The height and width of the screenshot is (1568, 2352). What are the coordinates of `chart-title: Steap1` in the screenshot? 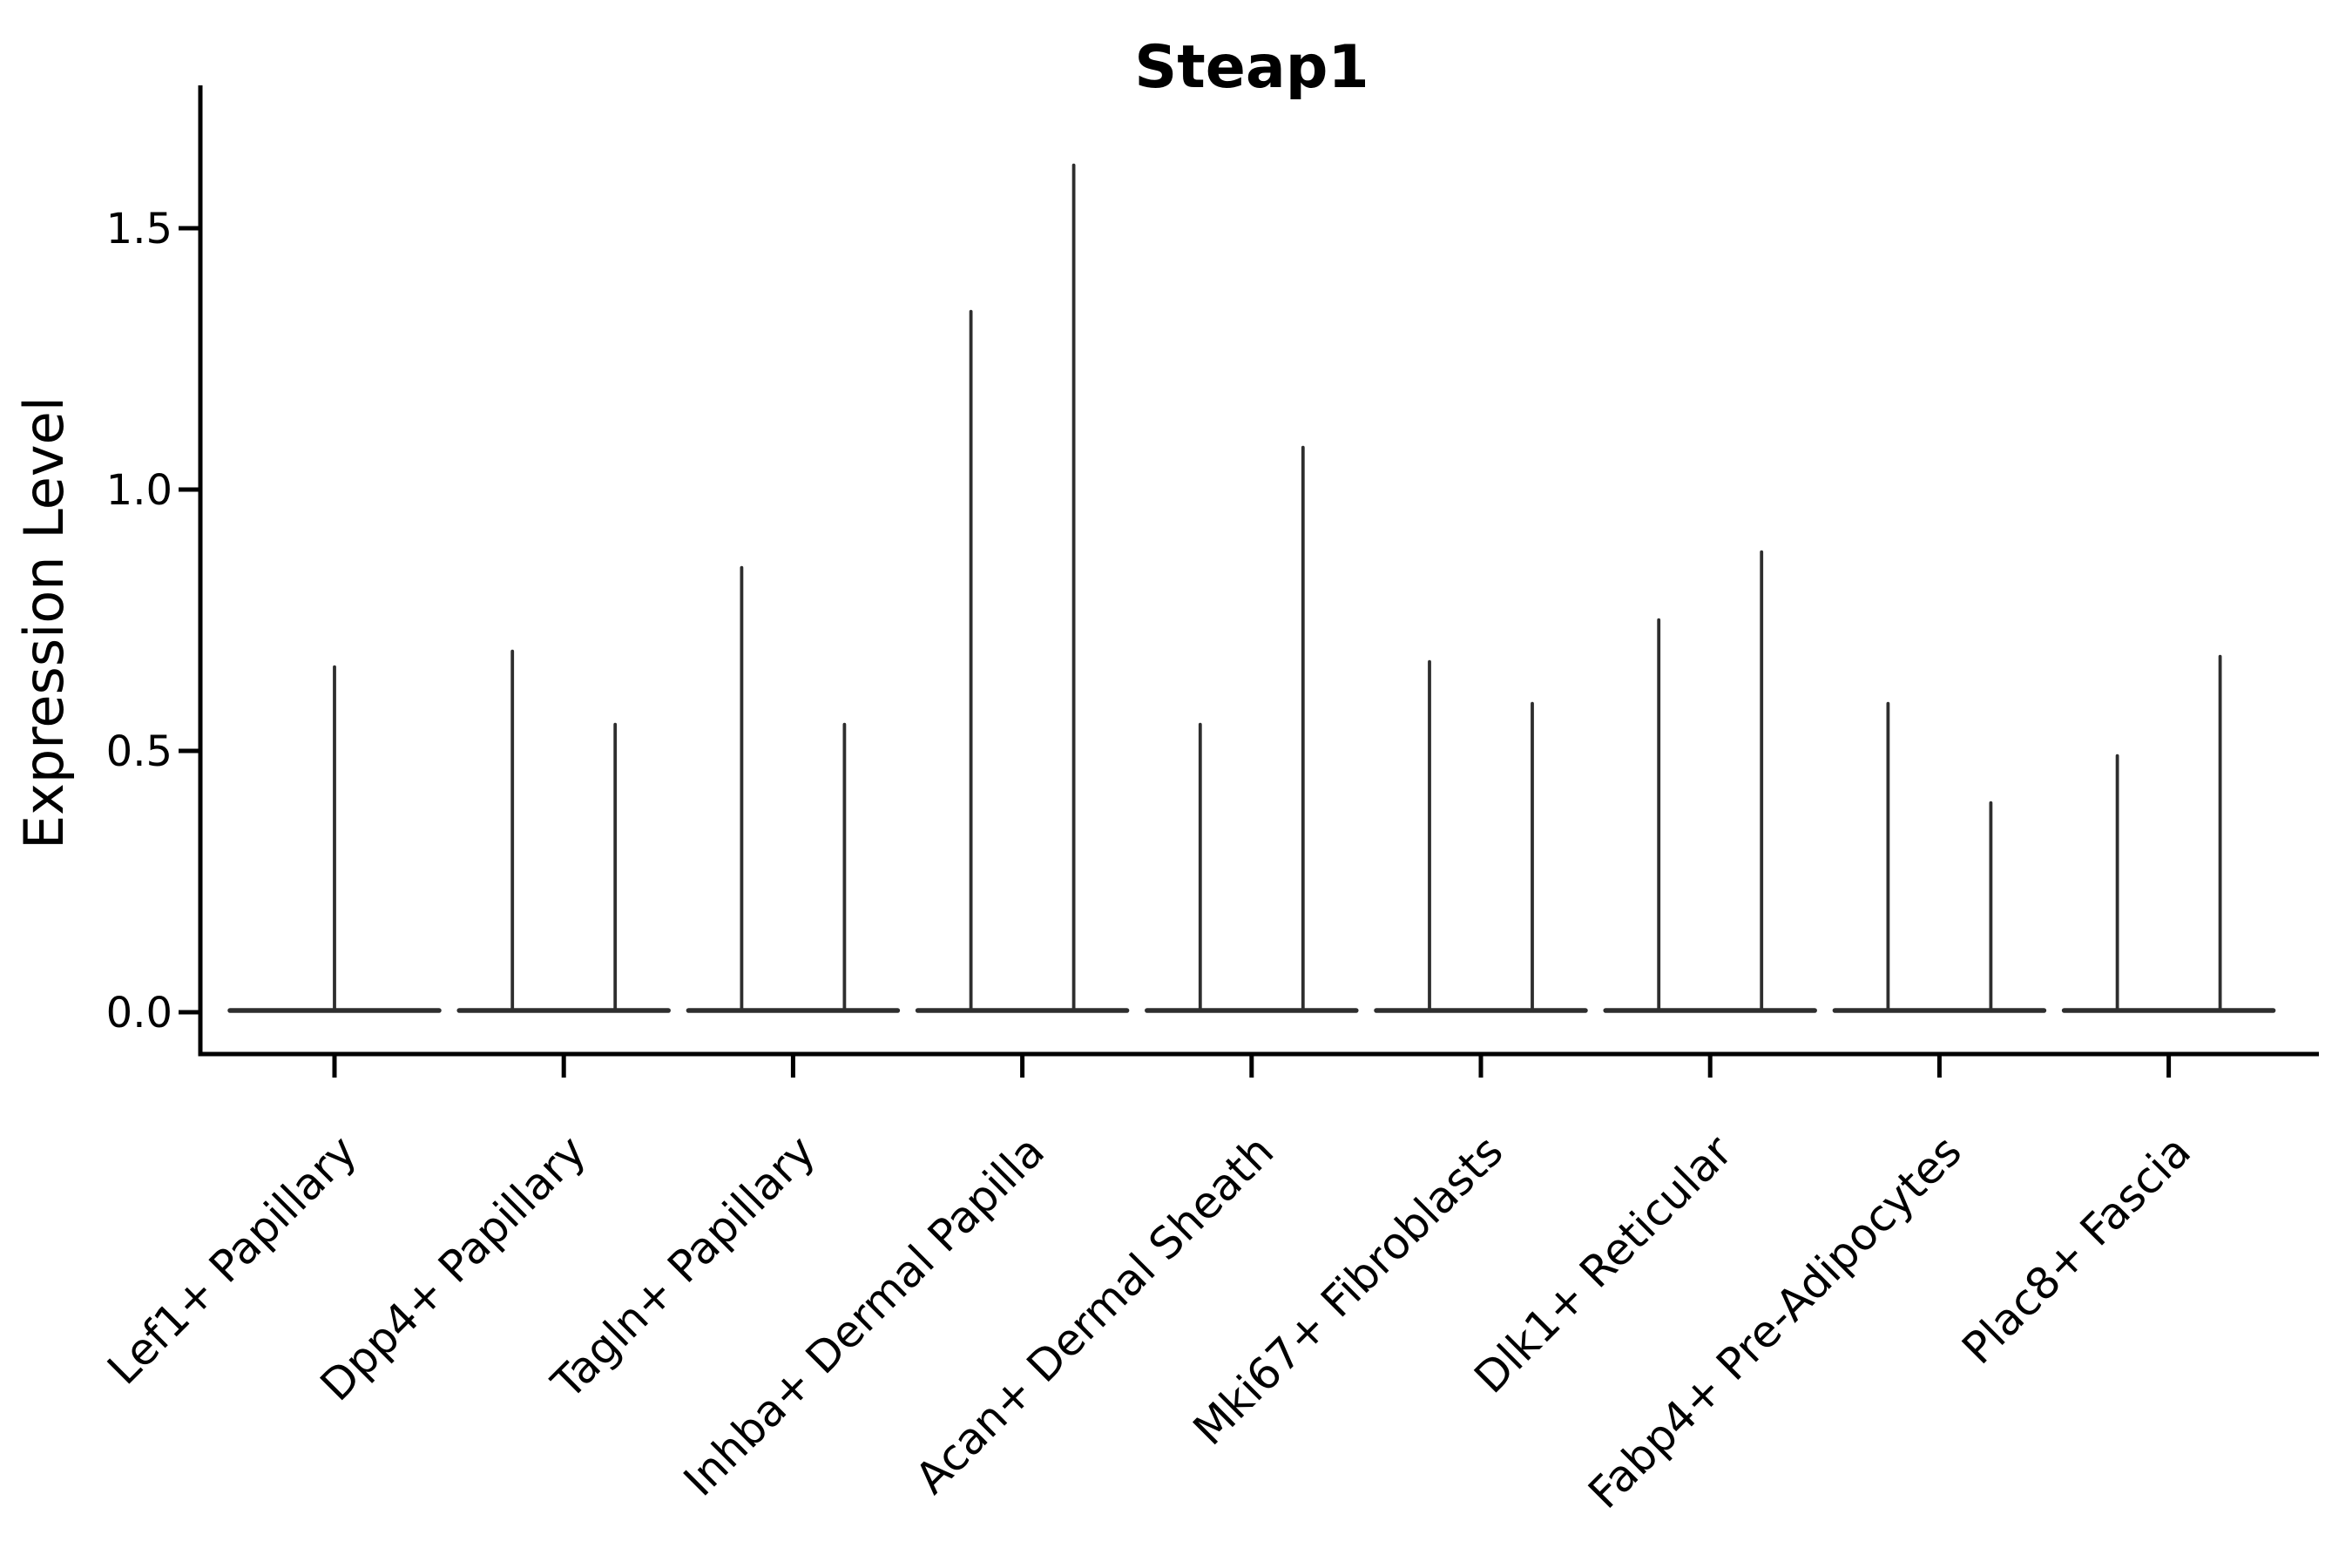 It's located at (1251, 67).